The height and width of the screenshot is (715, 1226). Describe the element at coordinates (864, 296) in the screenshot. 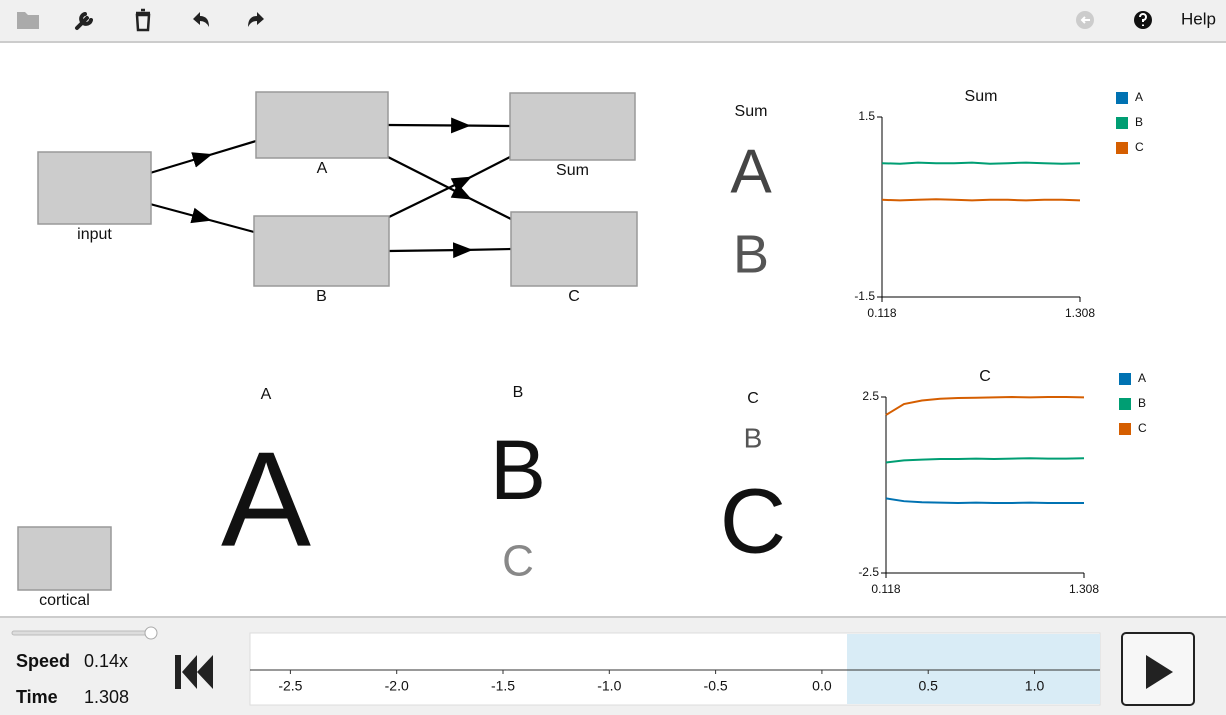

I see `y-tick-label: -1.5` at that location.